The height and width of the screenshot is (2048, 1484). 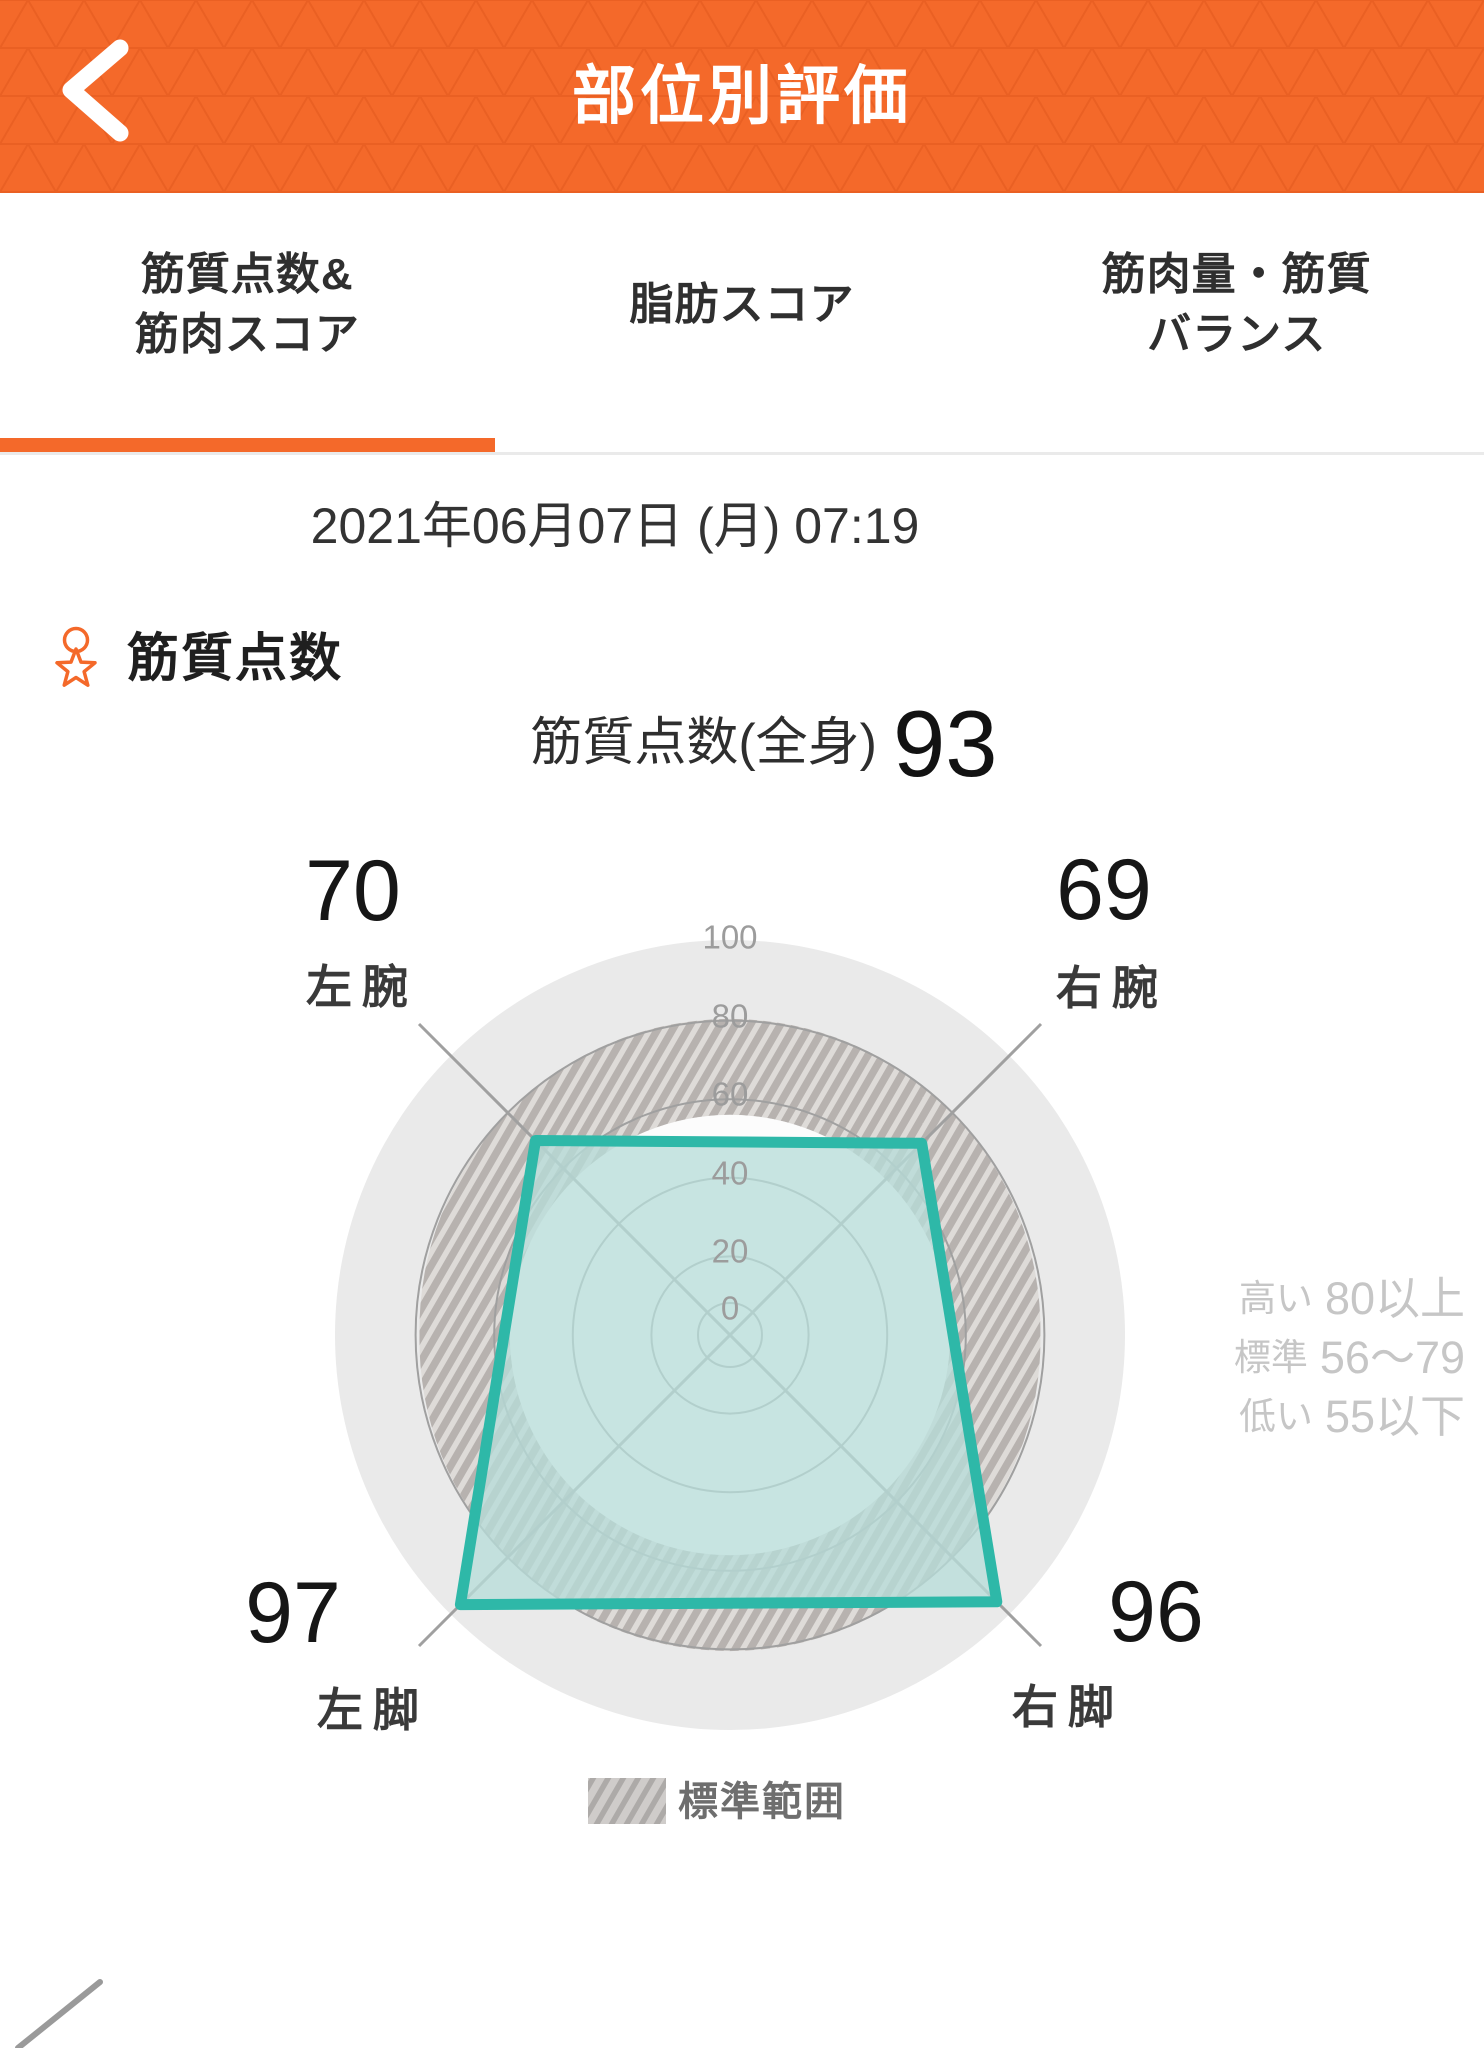 I want to click on next-chart-axis-stub, so click(x=59, y=2013).